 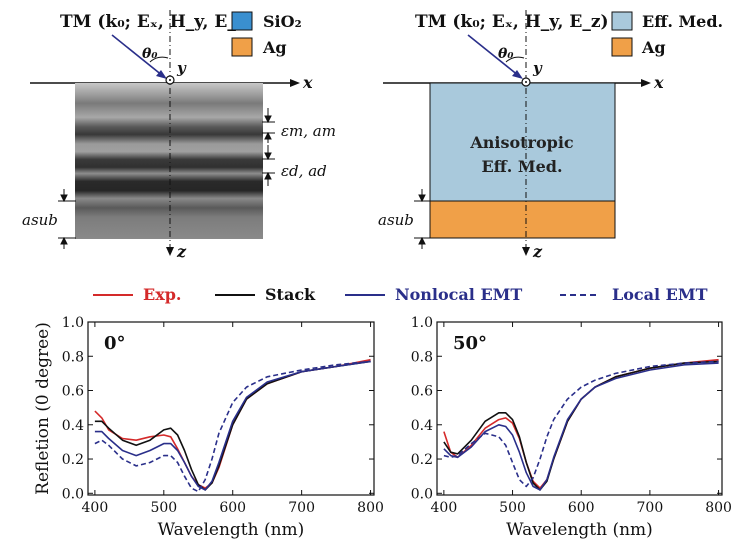 What do you see at coordinates (396, 220) in the screenshot?
I see `a-sub-label-right: asub` at bounding box center [396, 220].